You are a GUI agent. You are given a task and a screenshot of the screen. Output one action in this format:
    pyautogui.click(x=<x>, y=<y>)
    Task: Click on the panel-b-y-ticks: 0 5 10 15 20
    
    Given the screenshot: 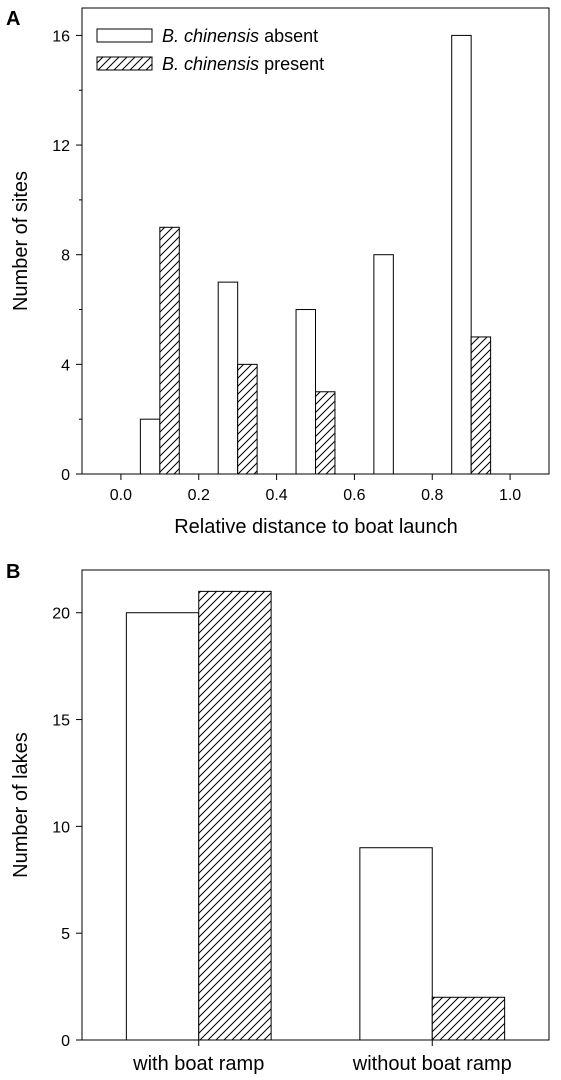 What is the action you would take?
    pyautogui.click(x=67, y=828)
    